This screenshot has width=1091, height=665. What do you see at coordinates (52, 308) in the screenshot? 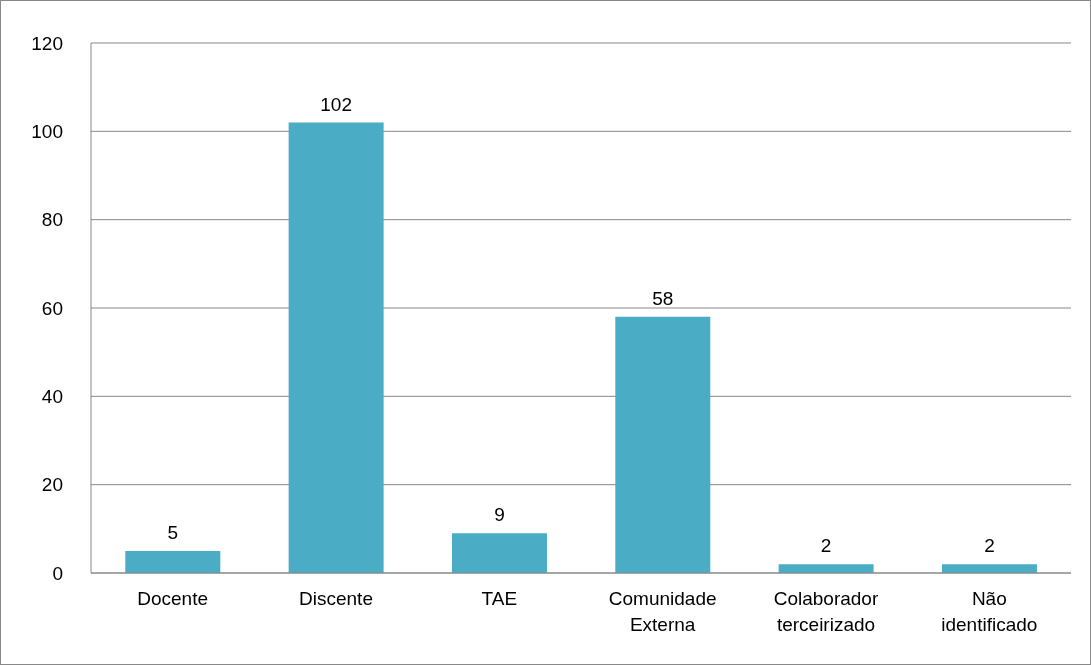
I see `y-tick-label: 60` at bounding box center [52, 308].